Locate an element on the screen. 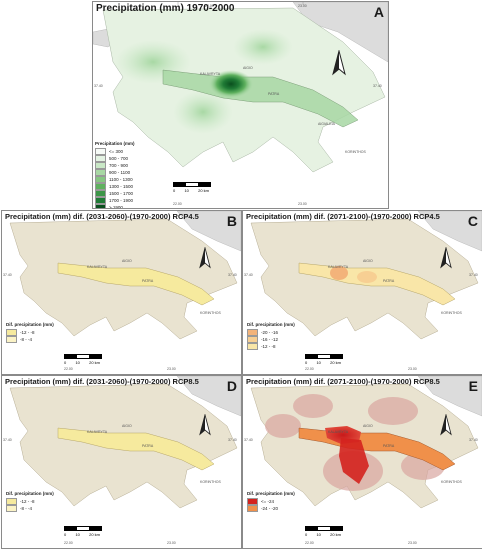 Image resolution: width=482 pixels, height=550 pixels. legend-item: > 1900 is located at coordinates (115, 206).